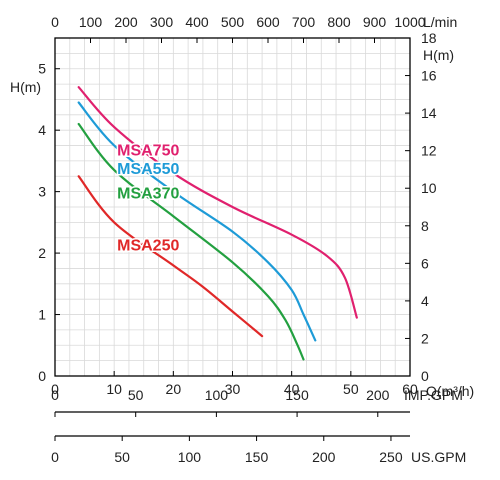 The height and width of the screenshot is (480, 500). What do you see at coordinates (438, 457) in the screenshot?
I see `us-gpm-axis-label: US.GPM` at bounding box center [438, 457].